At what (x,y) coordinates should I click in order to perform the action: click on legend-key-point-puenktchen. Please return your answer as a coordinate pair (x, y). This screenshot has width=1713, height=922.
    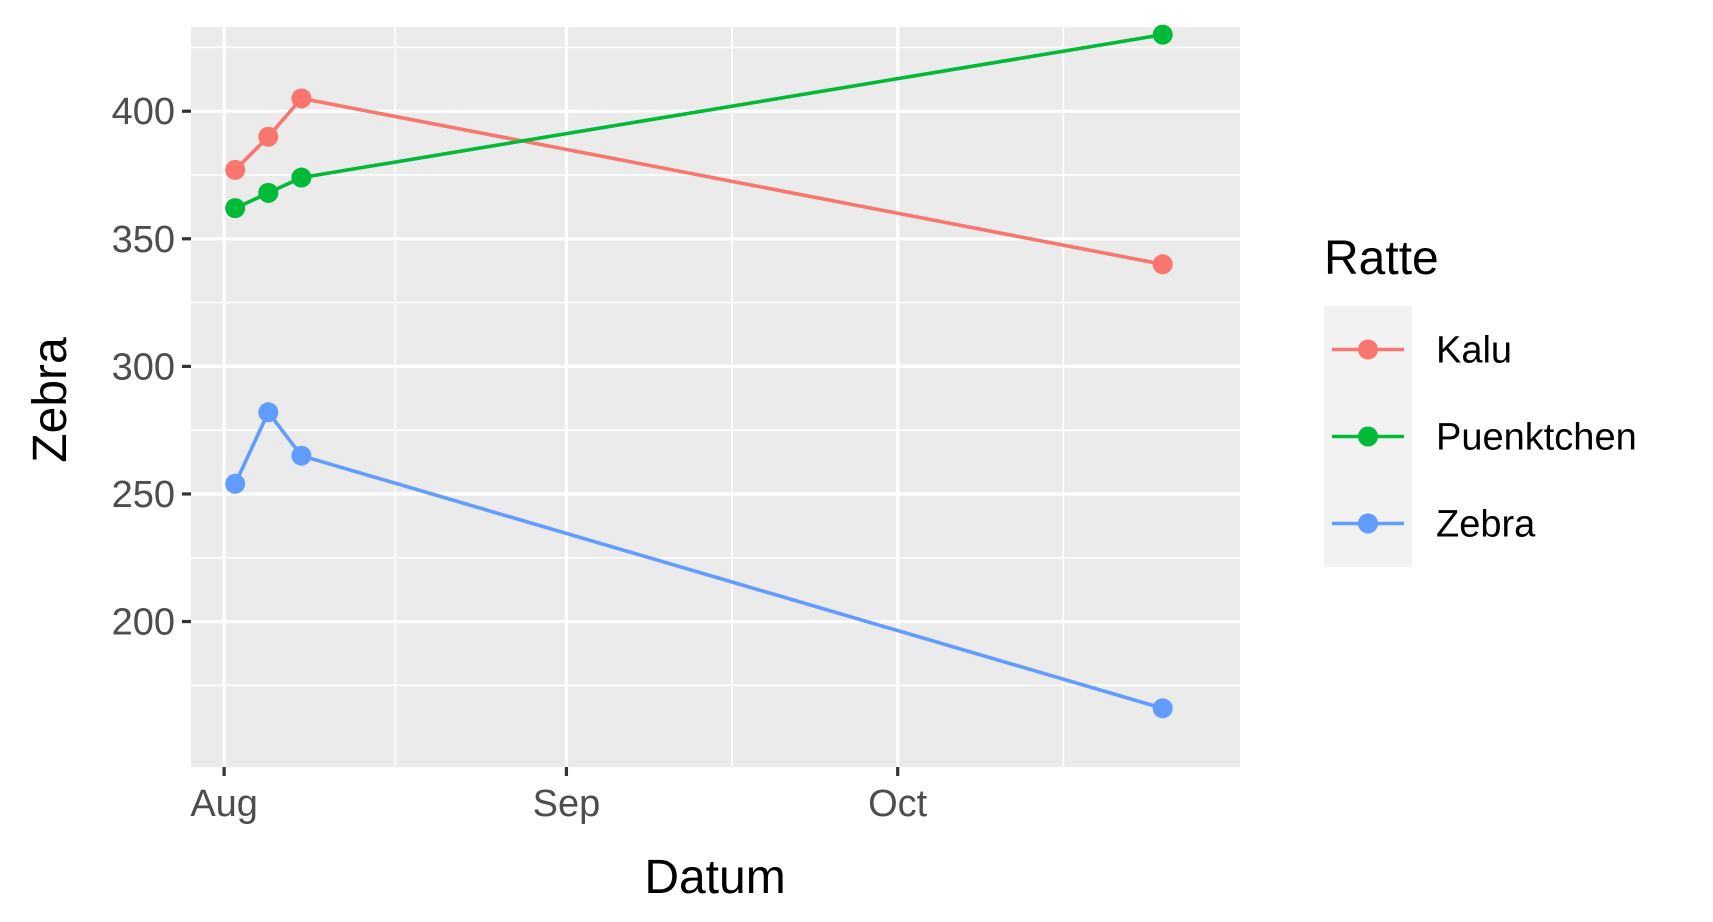
    Looking at the image, I should click on (1368, 436).